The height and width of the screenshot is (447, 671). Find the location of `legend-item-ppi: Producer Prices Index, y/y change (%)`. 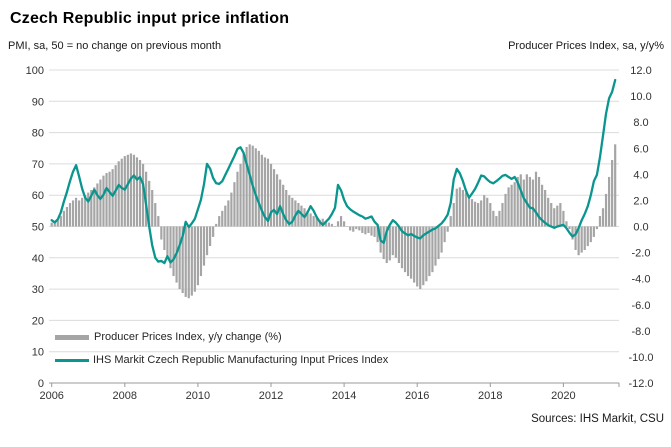

legend-item-ppi: Producer Prices Index, y/y change (%) is located at coordinates (168, 337).